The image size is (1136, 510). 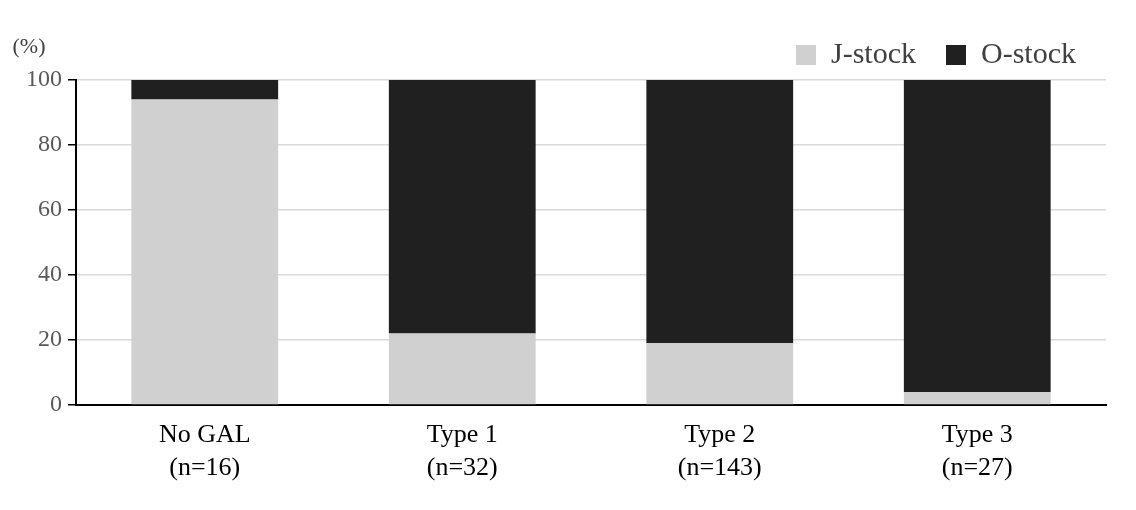 I want to click on y-tick-label: 20, so click(x=50, y=338).